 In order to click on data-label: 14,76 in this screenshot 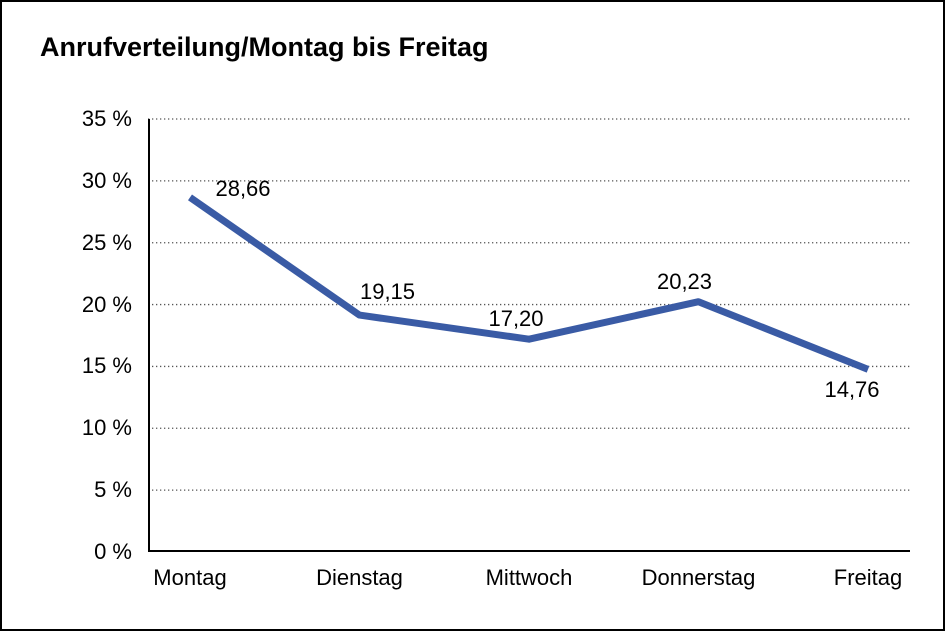, I will do `click(852, 390)`.